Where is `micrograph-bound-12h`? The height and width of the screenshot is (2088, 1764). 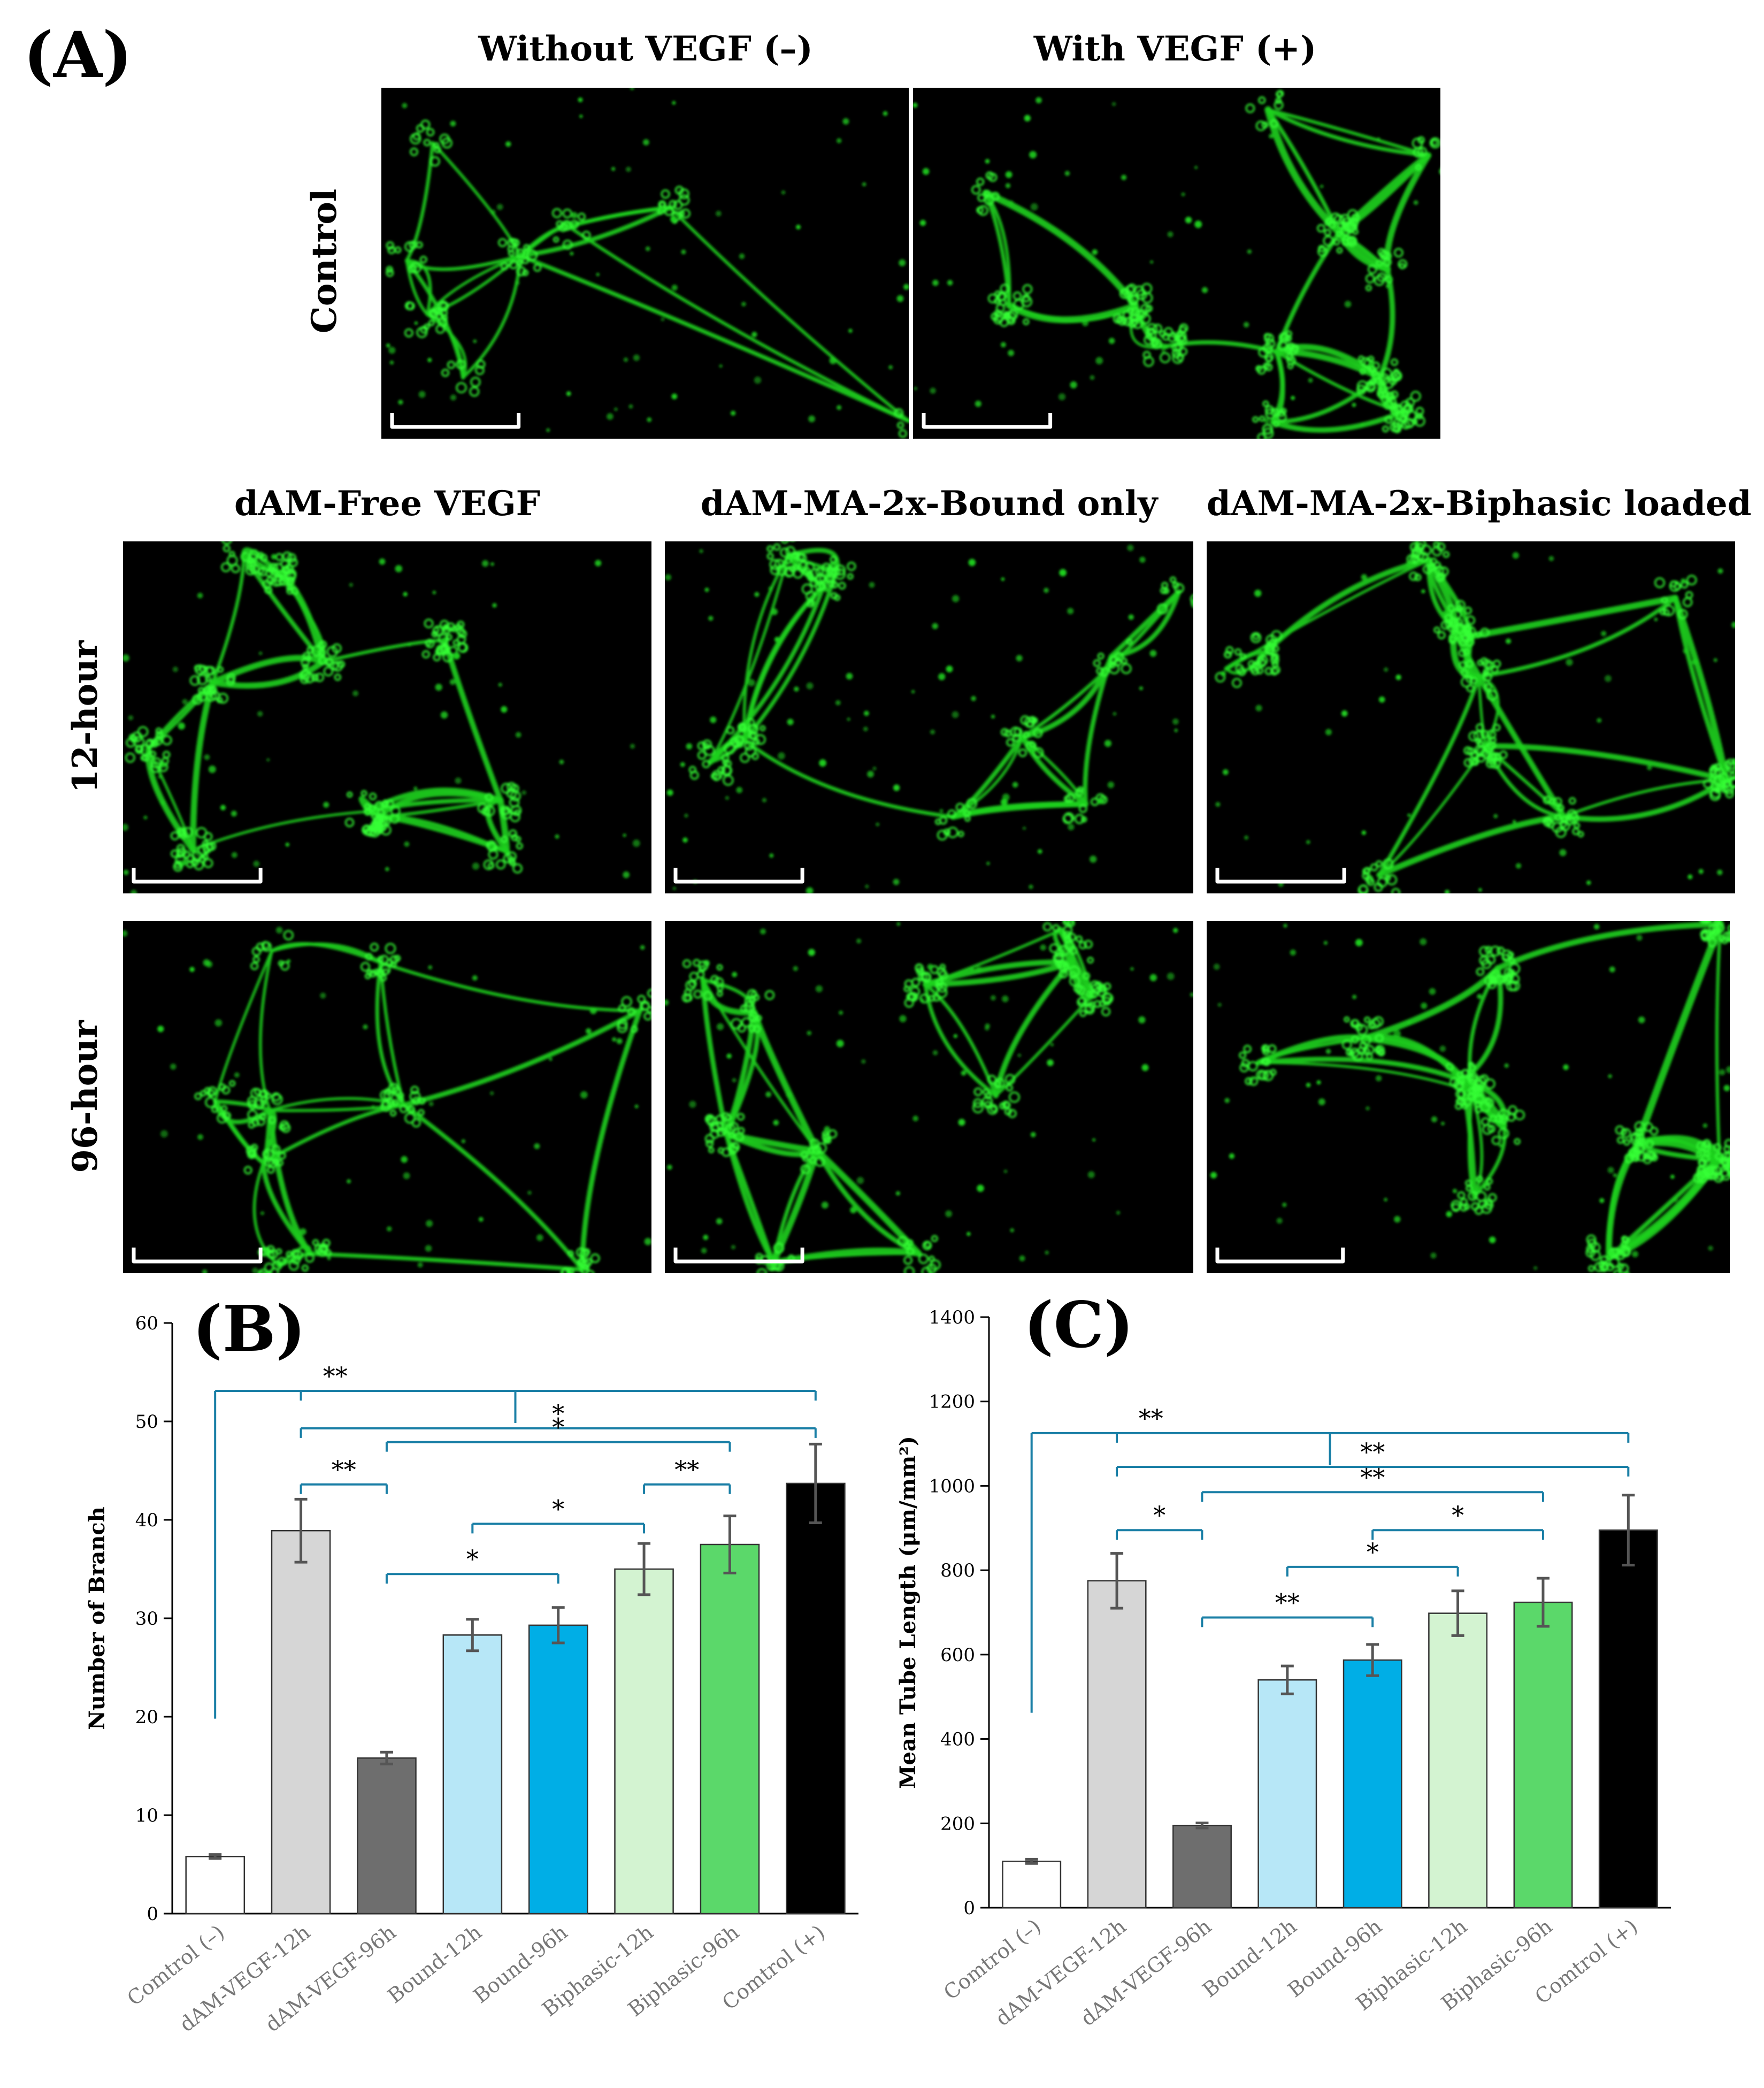 micrograph-bound-12h is located at coordinates (929, 717).